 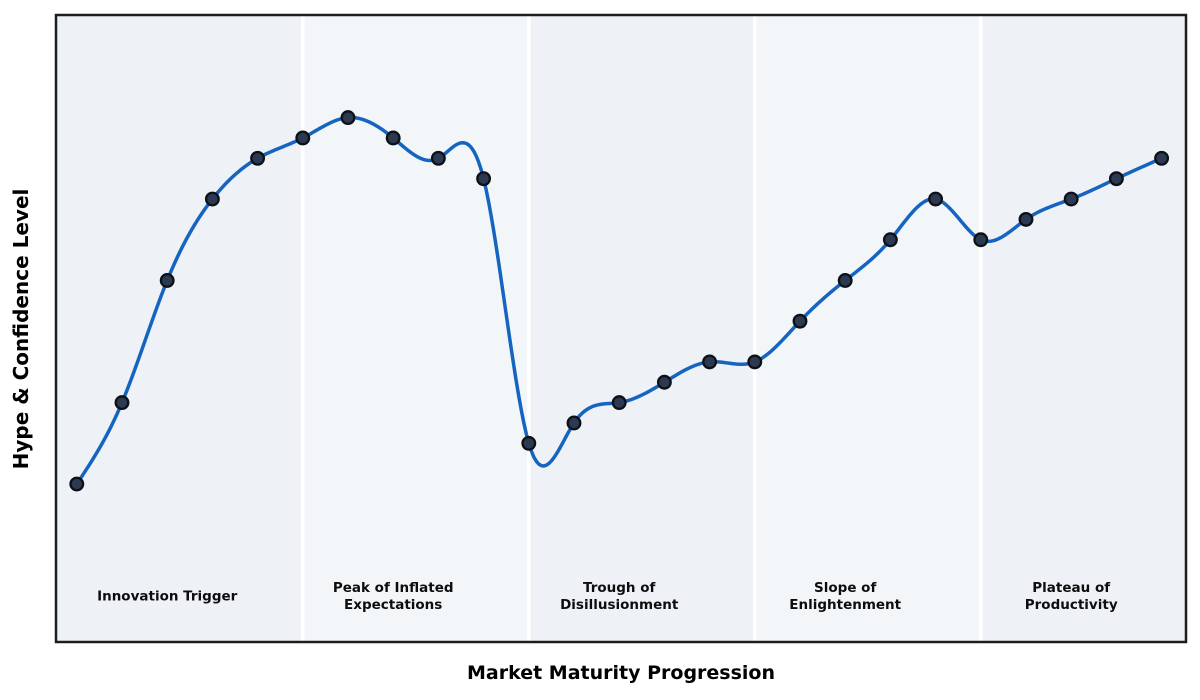 I want to click on phase-label: Peak of Inflated Expectations, so click(x=393, y=596).